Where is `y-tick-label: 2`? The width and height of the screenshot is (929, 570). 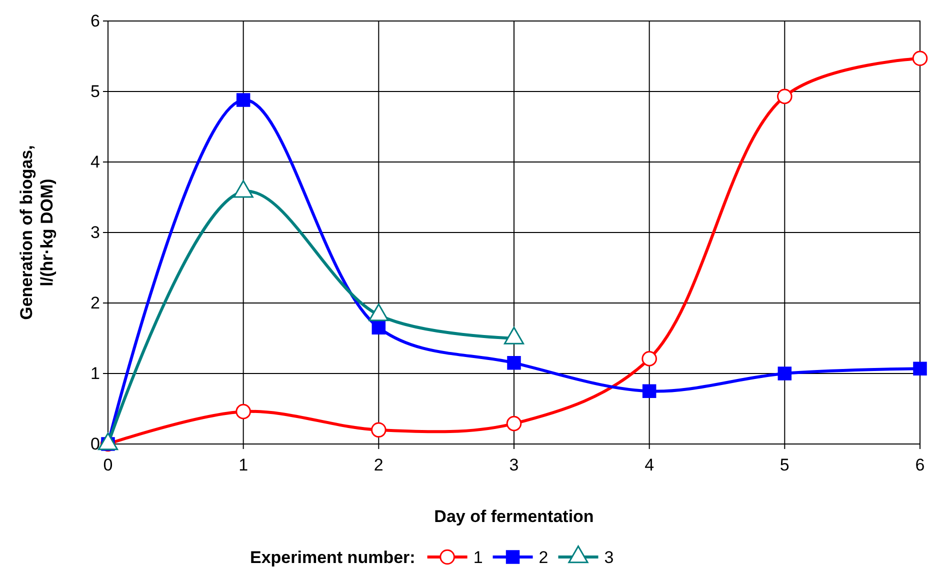
y-tick-label: 2 is located at coordinates (95, 302).